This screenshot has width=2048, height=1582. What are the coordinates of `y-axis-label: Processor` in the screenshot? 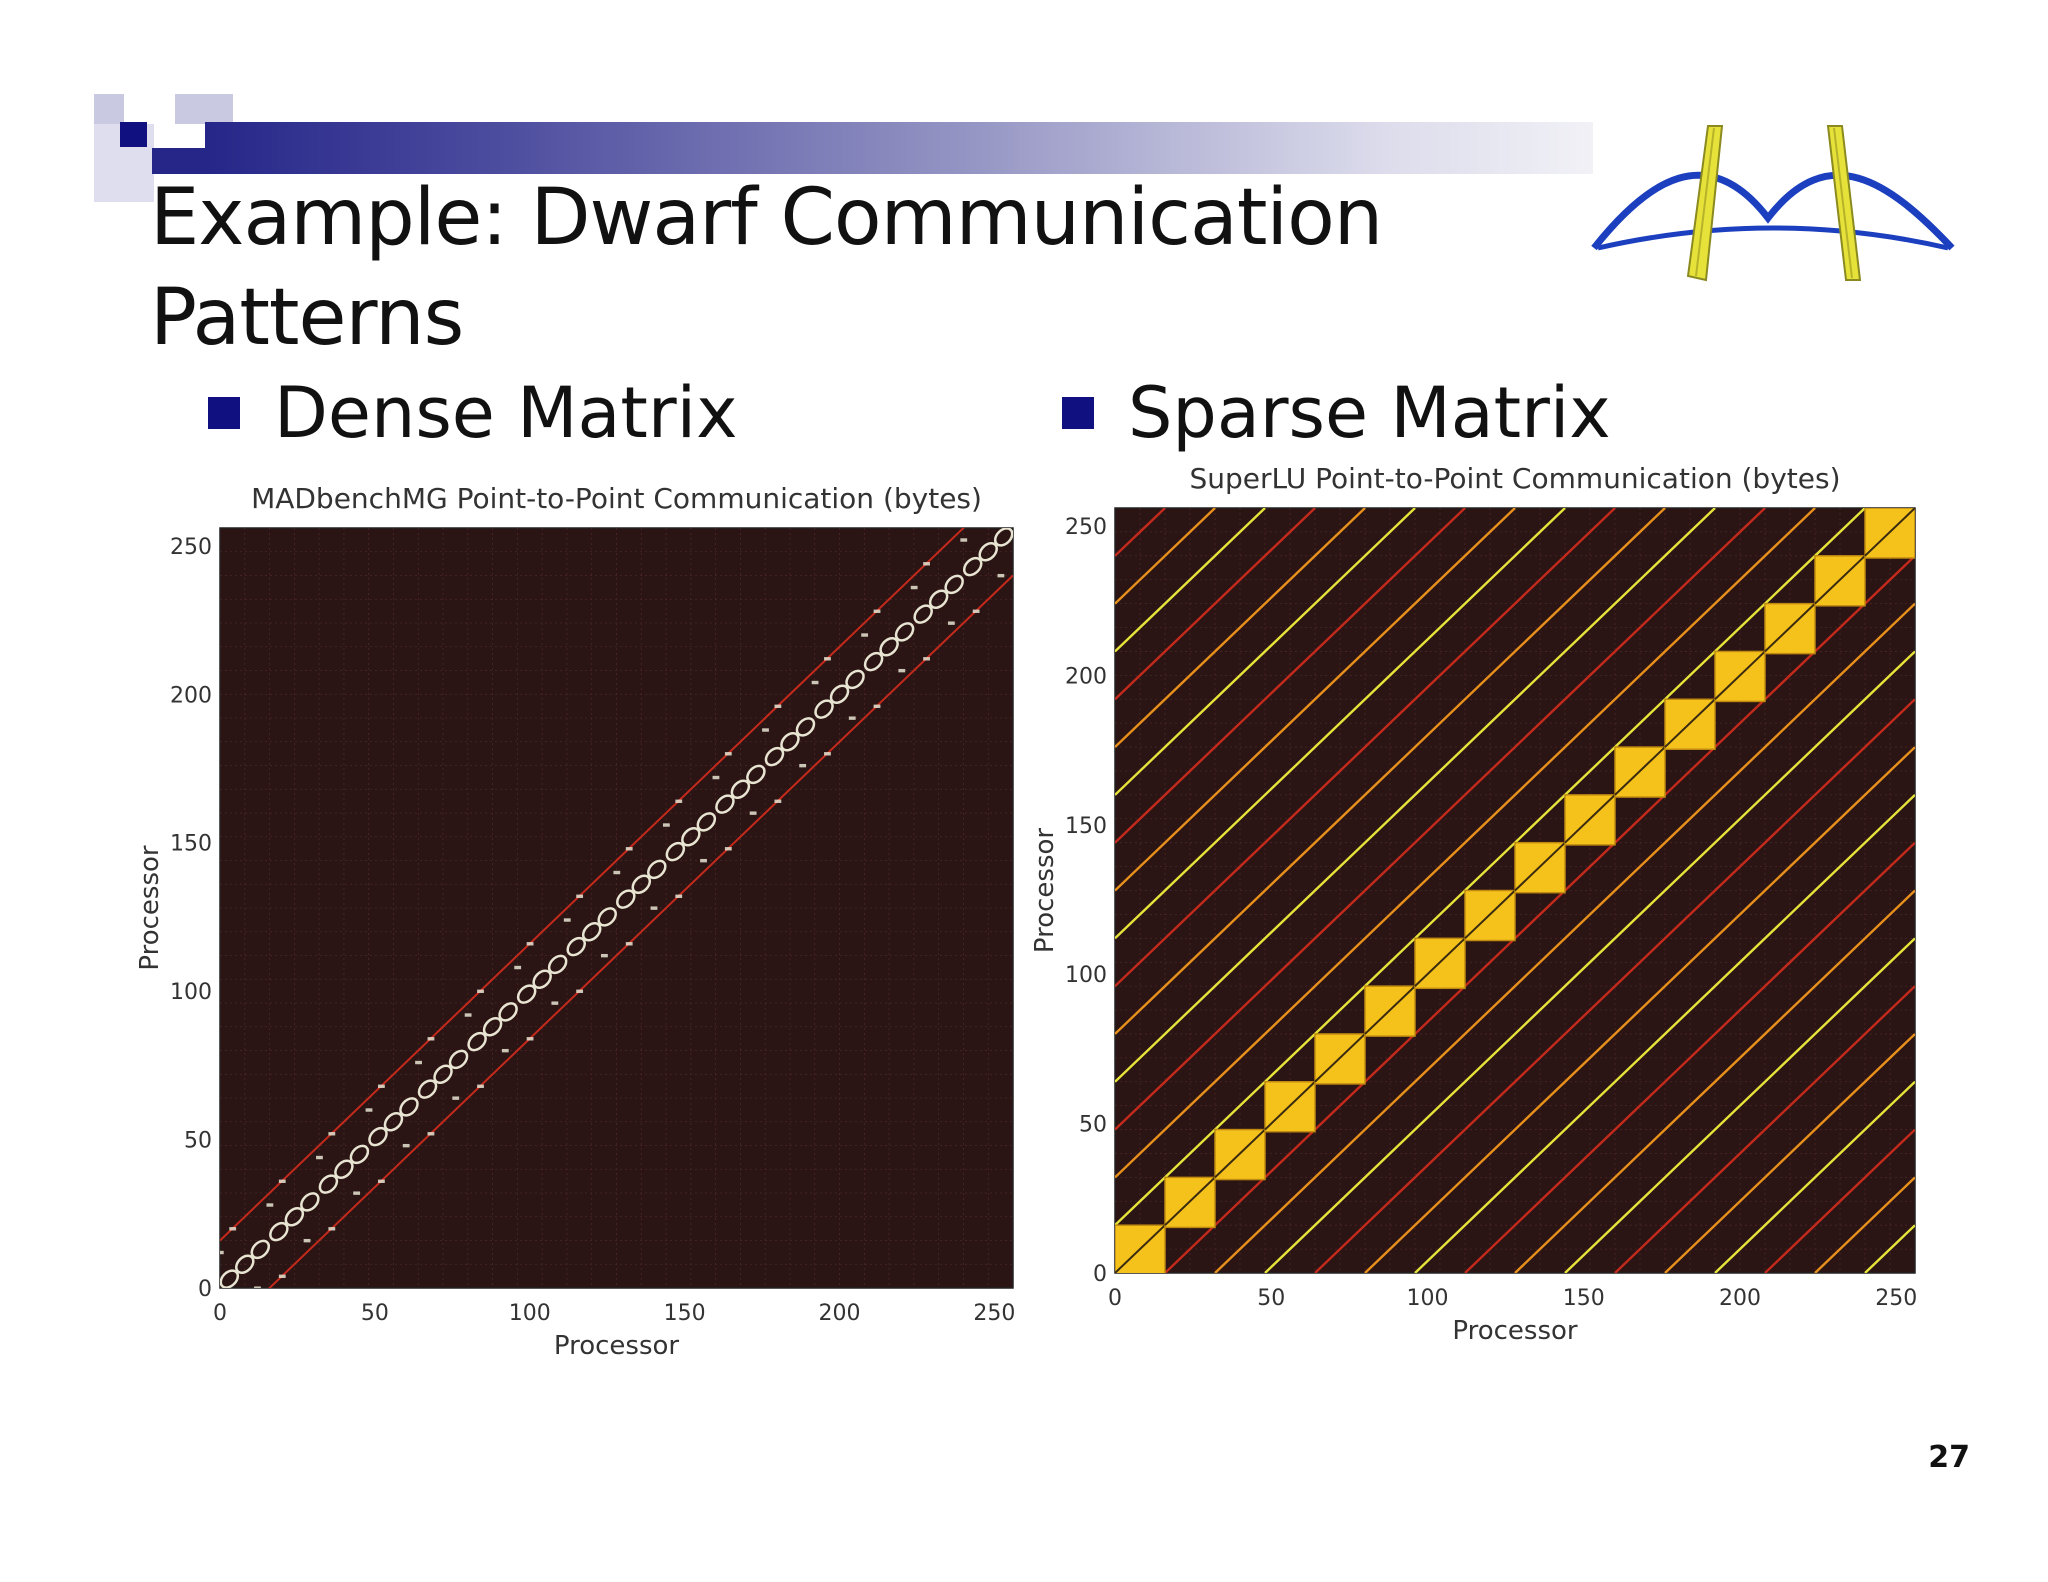 It's located at (150, 908).